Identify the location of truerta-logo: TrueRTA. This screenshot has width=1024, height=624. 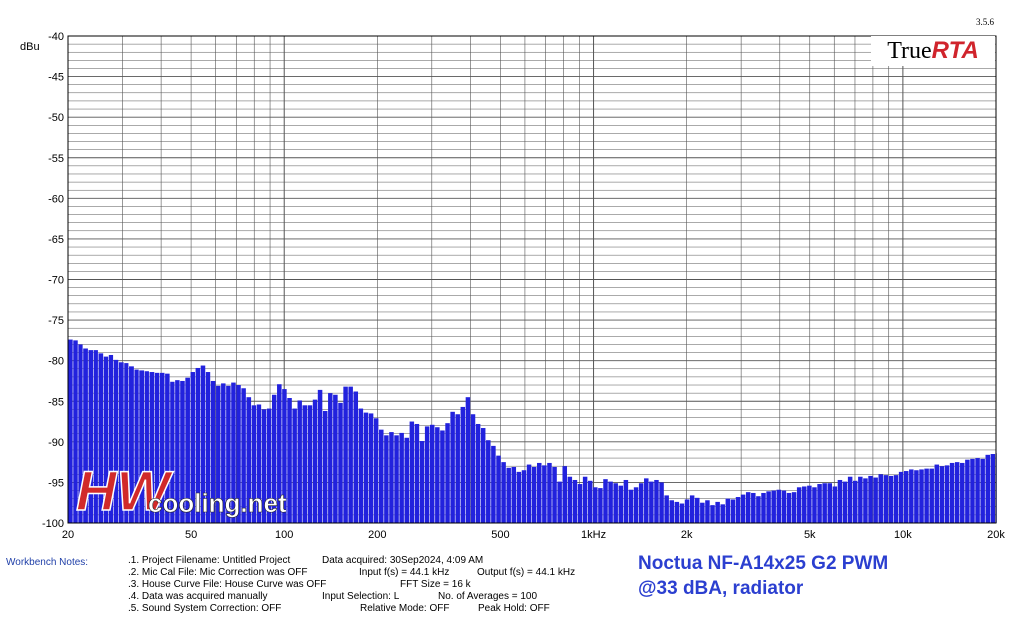
(933, 51).